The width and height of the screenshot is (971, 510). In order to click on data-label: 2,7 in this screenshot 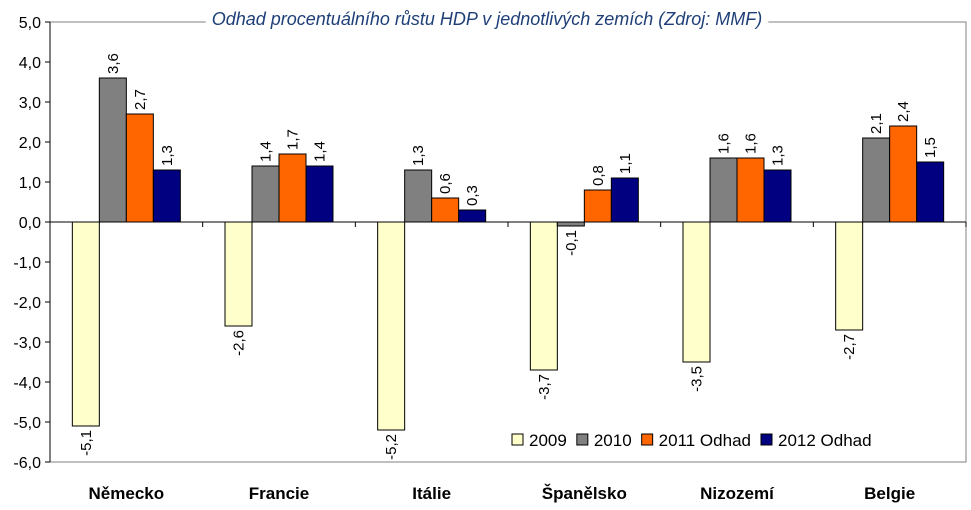, I will do `click(140, 99)`.